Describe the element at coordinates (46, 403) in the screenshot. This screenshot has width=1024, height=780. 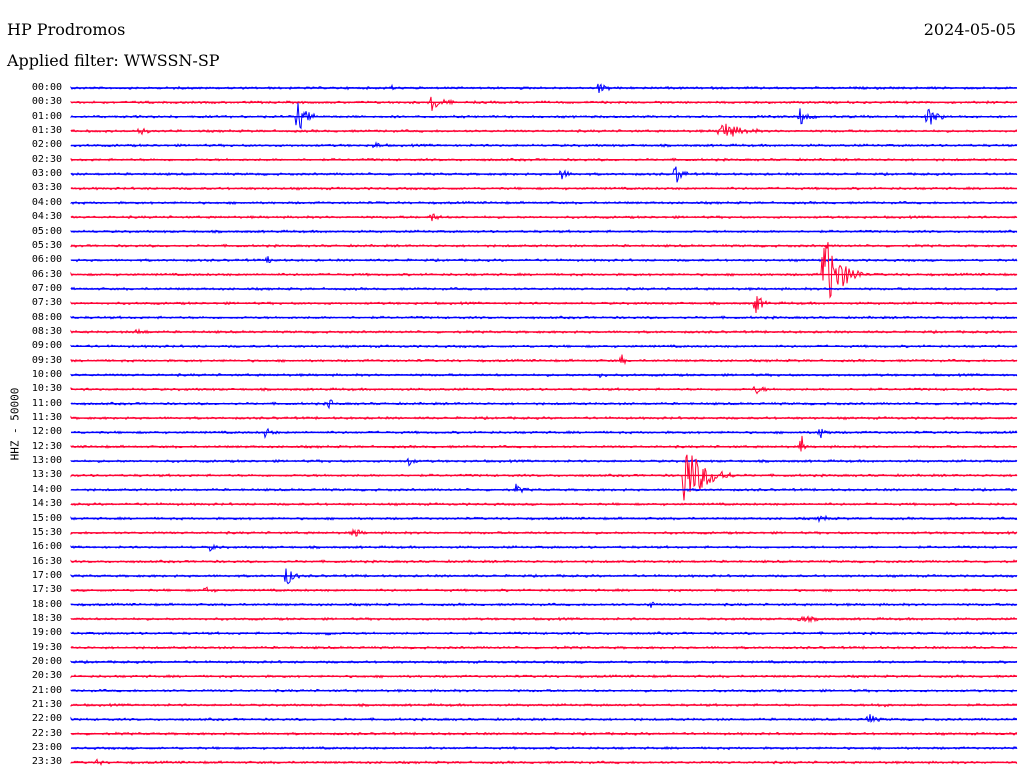
I see `time-label: 11:00` at that location.